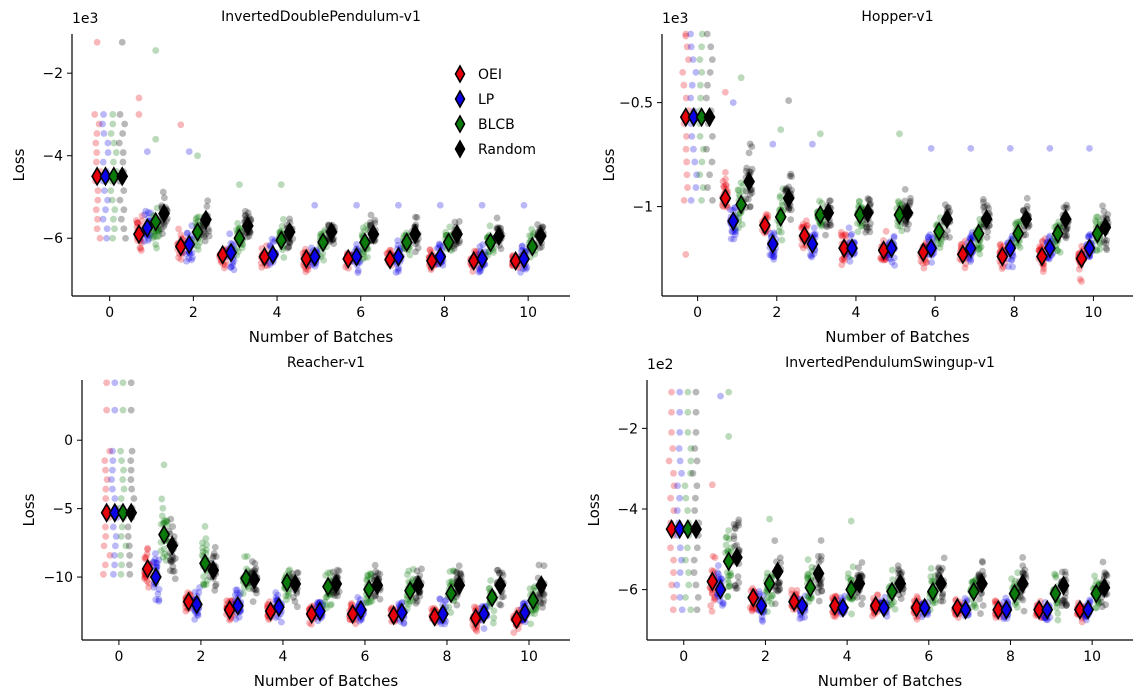 This screenshot has height=696, width=1136. What do you see at coordinates (490, 75) in the screenshot?
I see `legend-label-oei: OEI` at bounding box center [490, 75].